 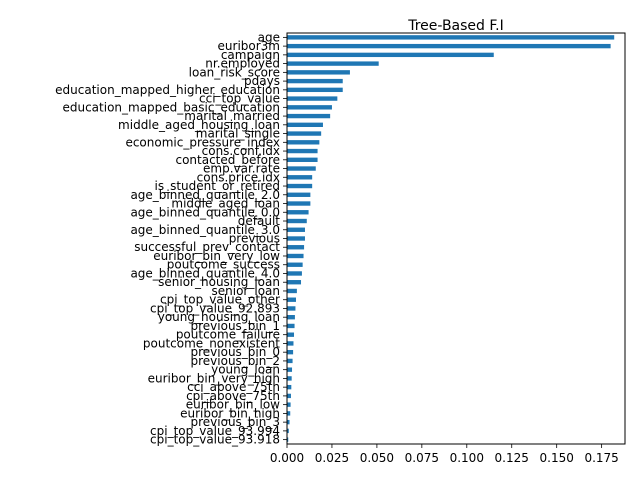 What do you see at coordinates (233, 387) in the screenshot?
I see `y-tick-label: cci_above_75th` at bounding box center [233, 387].